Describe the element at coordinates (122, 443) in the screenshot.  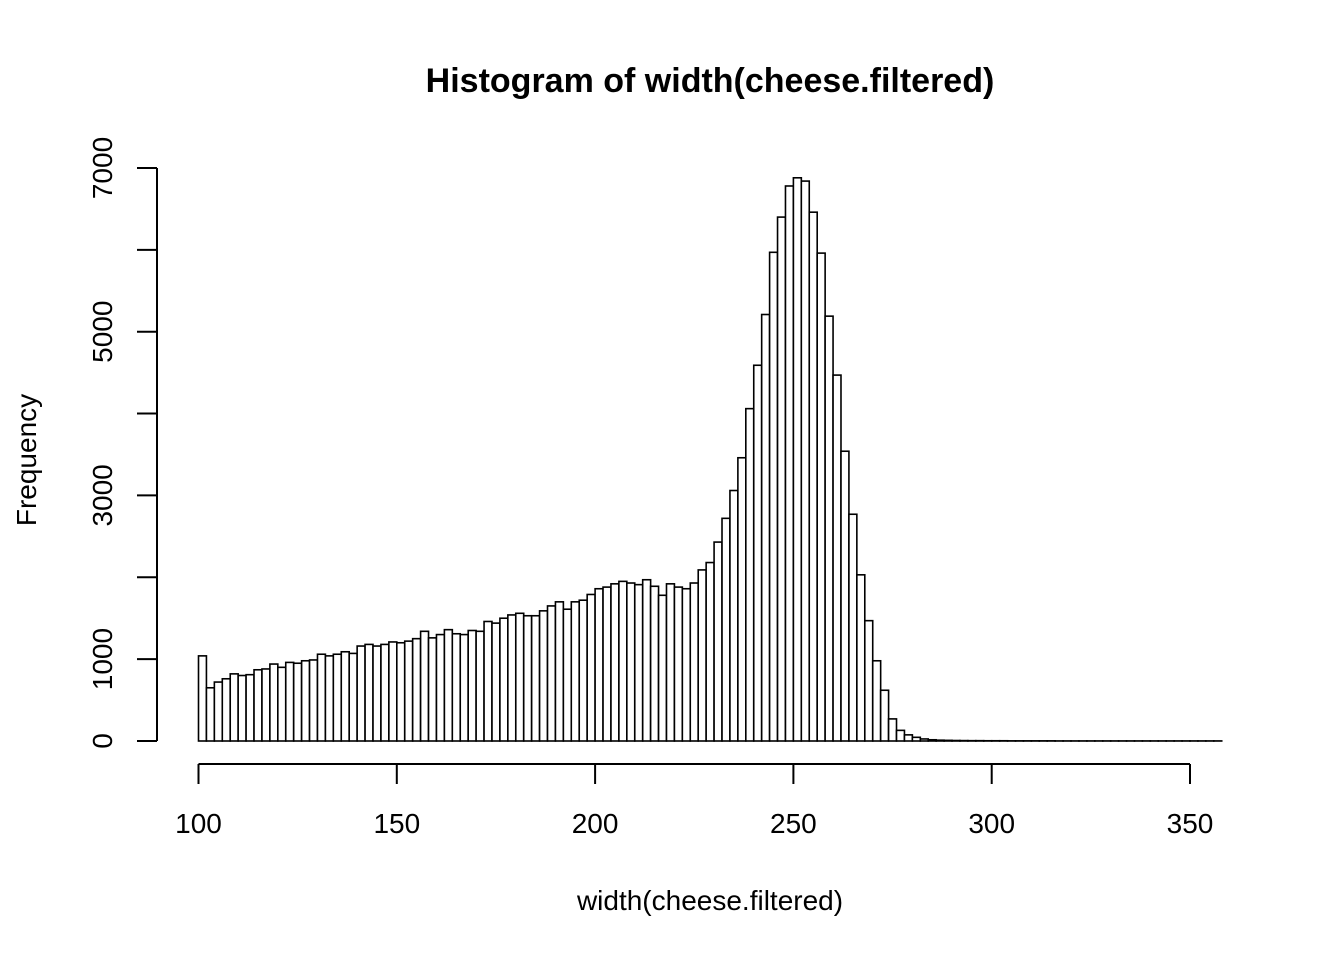
I see `y-axis: 0 1000 3000 5000 7000` at that location.